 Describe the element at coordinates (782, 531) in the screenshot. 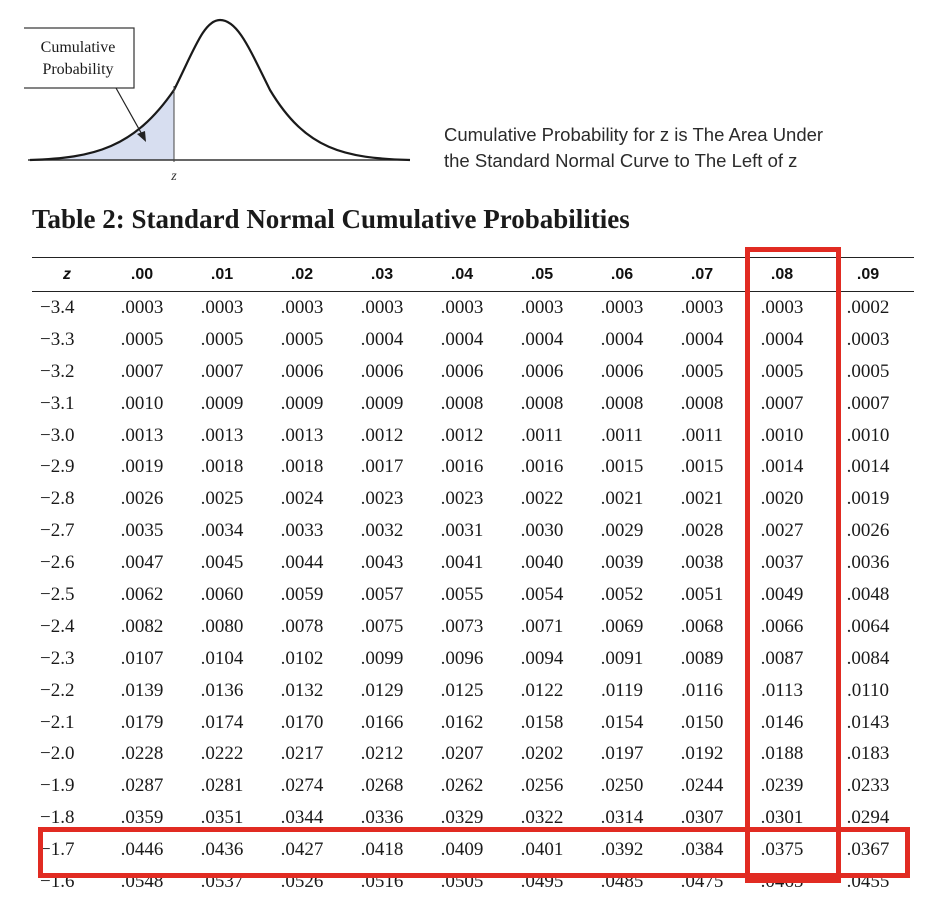

I see `probability-cell: .0027` at that location.